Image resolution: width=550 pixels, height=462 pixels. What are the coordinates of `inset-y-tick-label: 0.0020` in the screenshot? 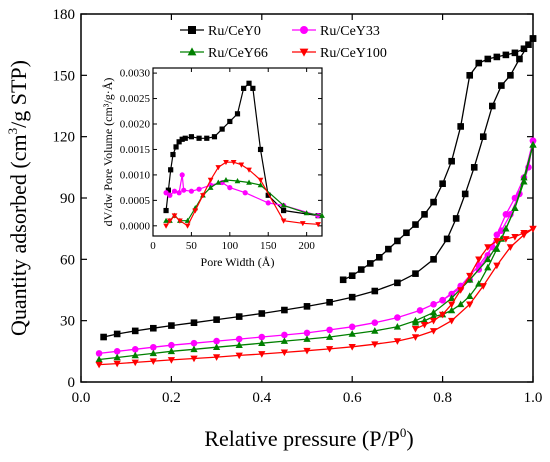 It's located at (135, 125).